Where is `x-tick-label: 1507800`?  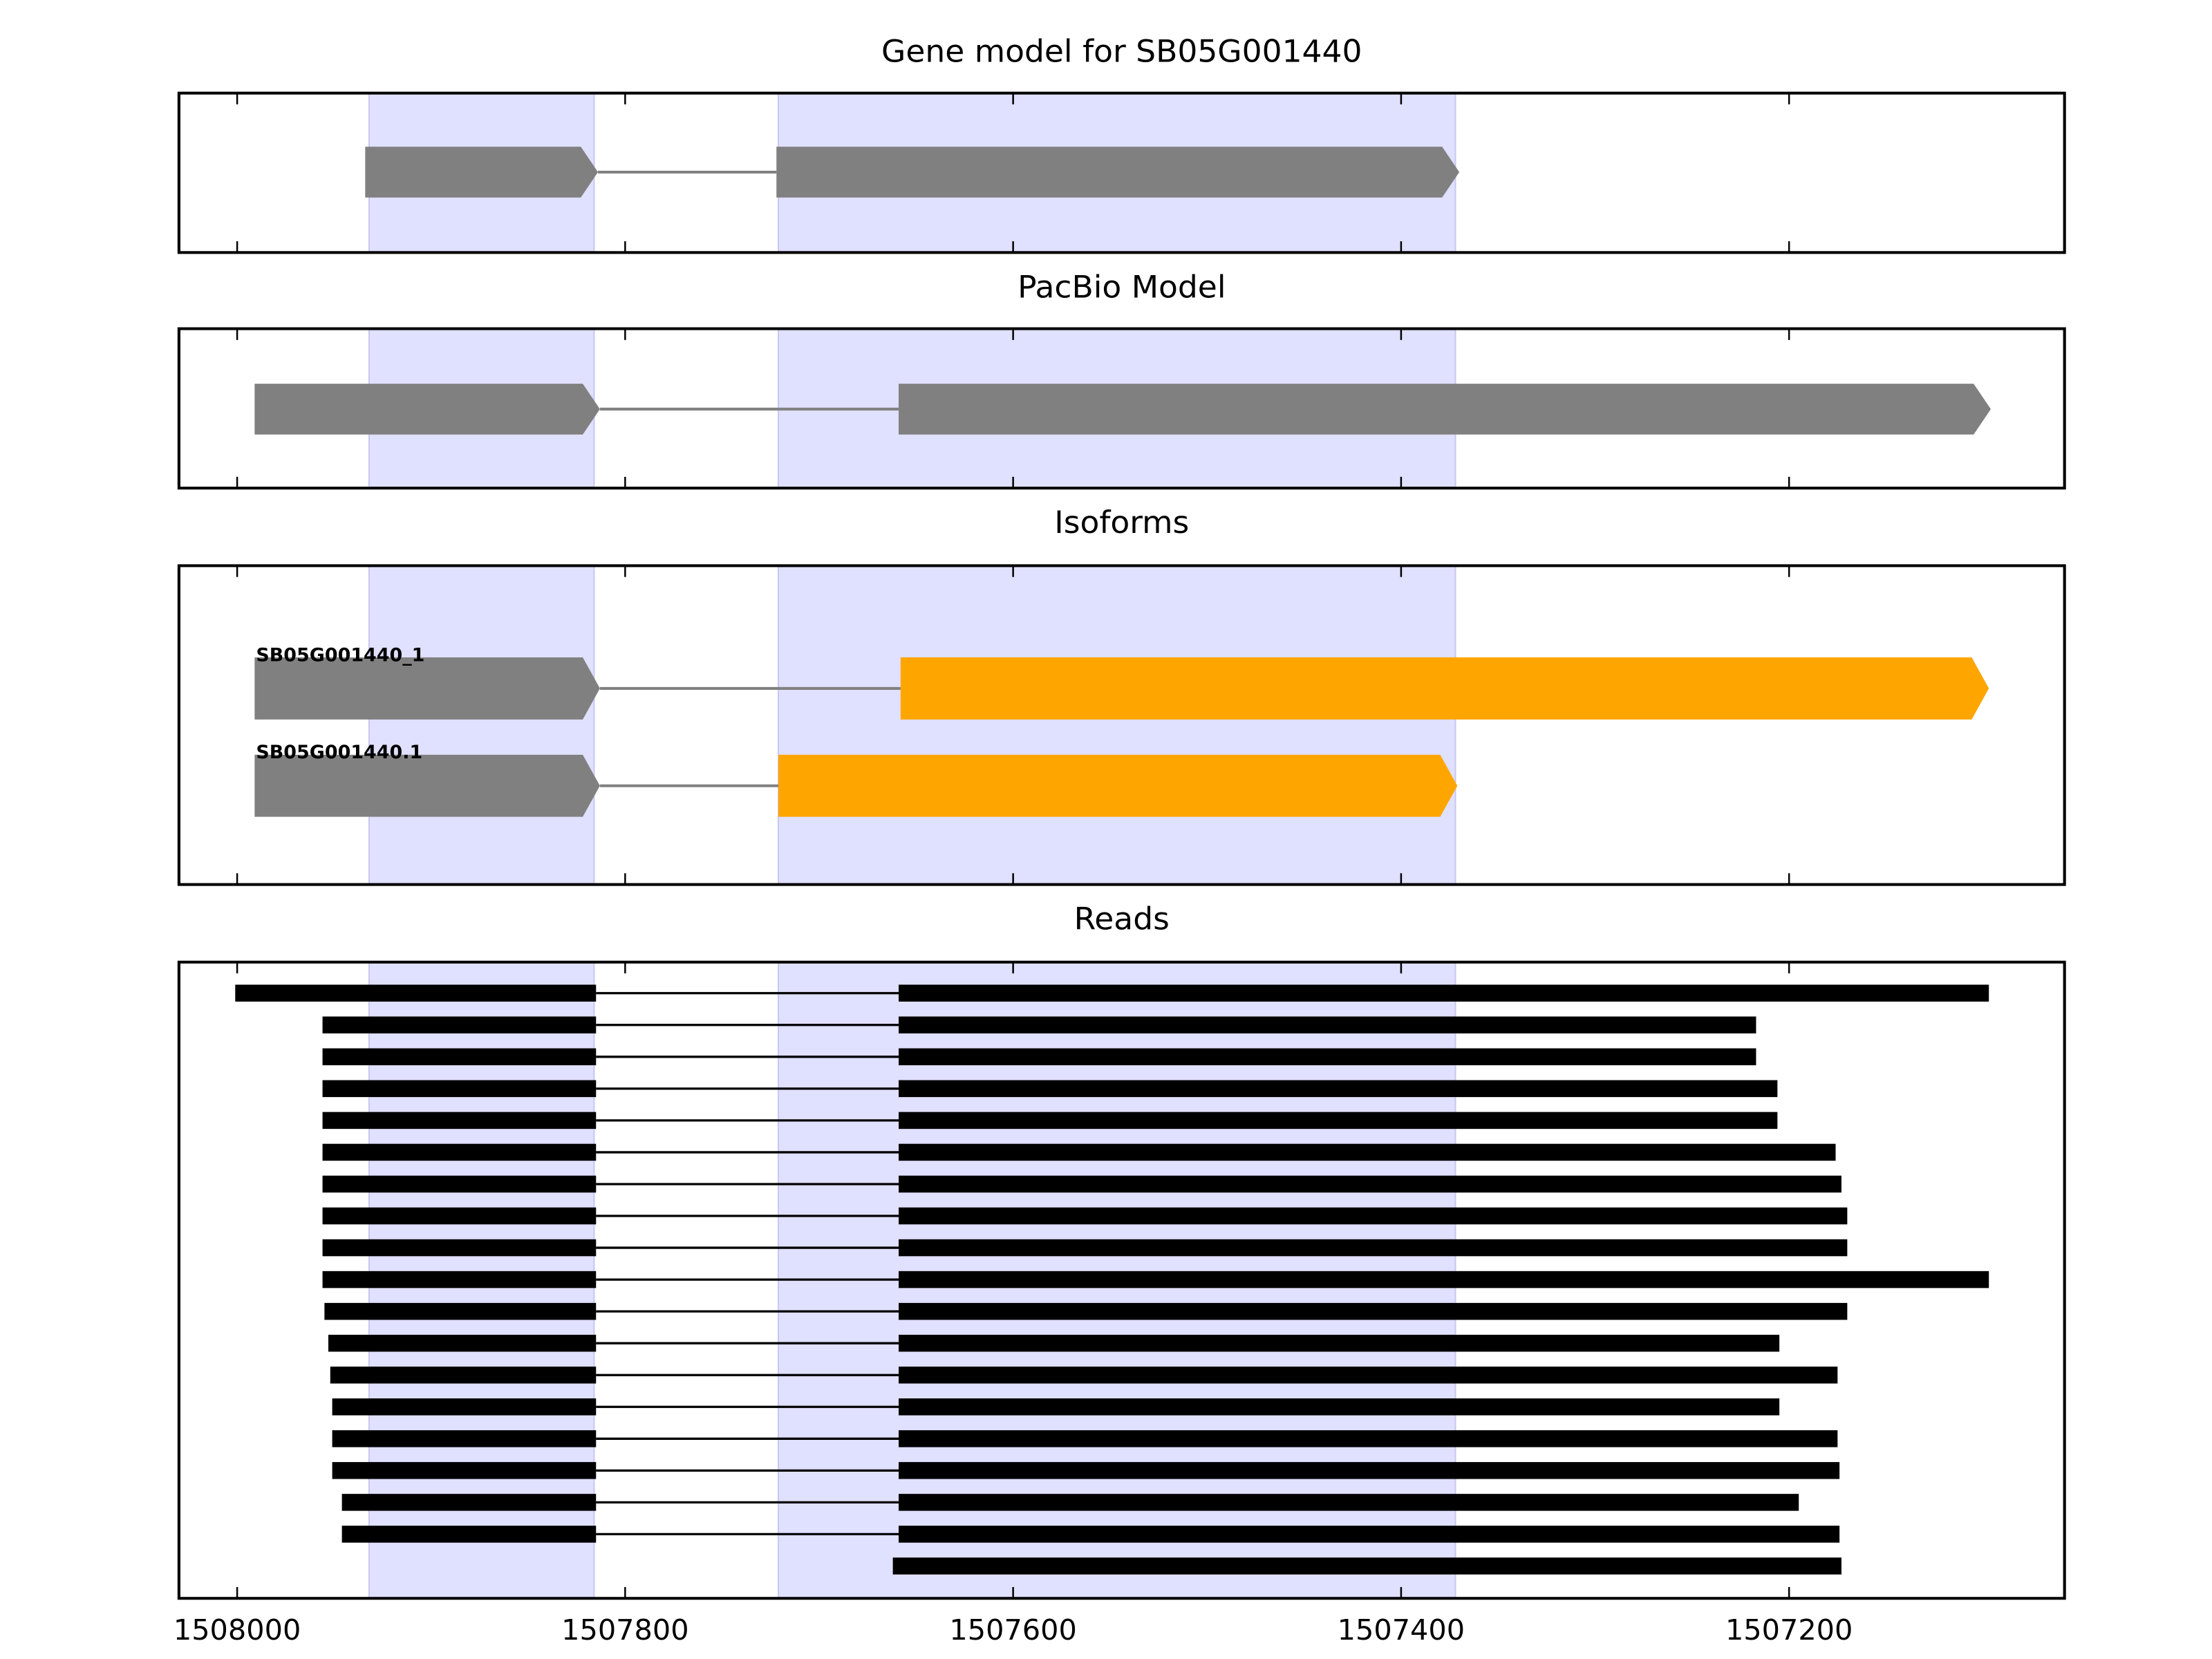
x-tick-label: 1507800 is located at coordinates (624, 1630).